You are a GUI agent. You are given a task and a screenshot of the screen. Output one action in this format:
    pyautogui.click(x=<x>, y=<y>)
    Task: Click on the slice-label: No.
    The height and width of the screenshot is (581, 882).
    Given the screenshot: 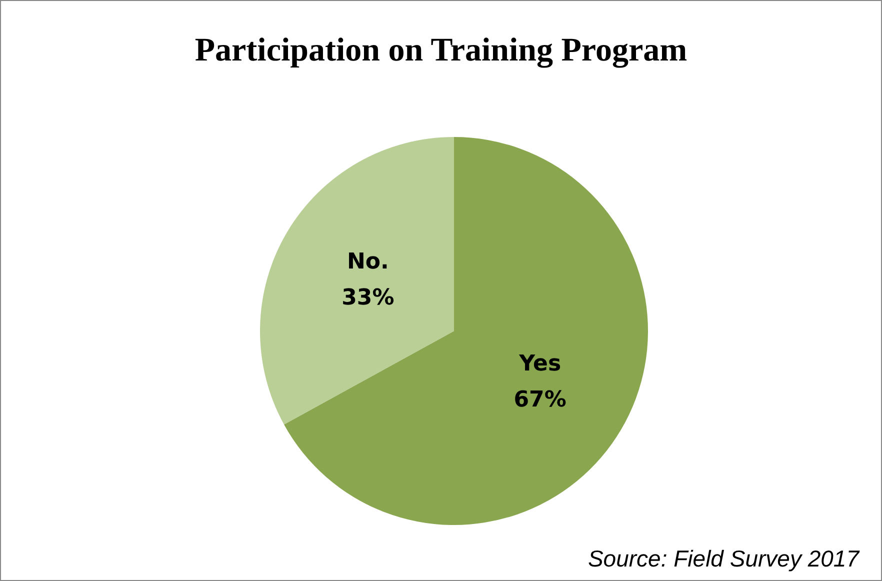 What is the action you would take?
    pyautogui.click(x=367, y=262)
    